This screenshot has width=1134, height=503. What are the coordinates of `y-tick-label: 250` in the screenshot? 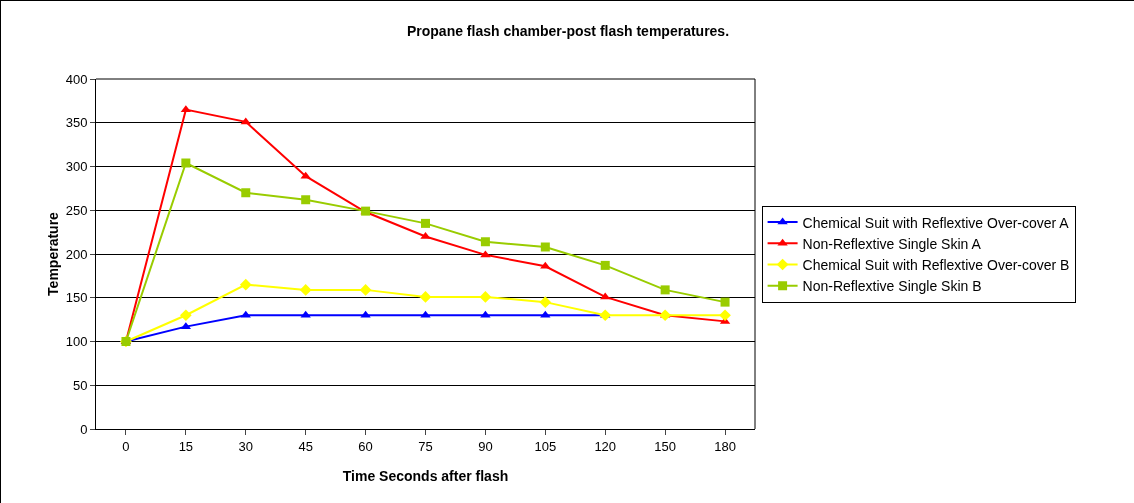 It's located at (76, 210).